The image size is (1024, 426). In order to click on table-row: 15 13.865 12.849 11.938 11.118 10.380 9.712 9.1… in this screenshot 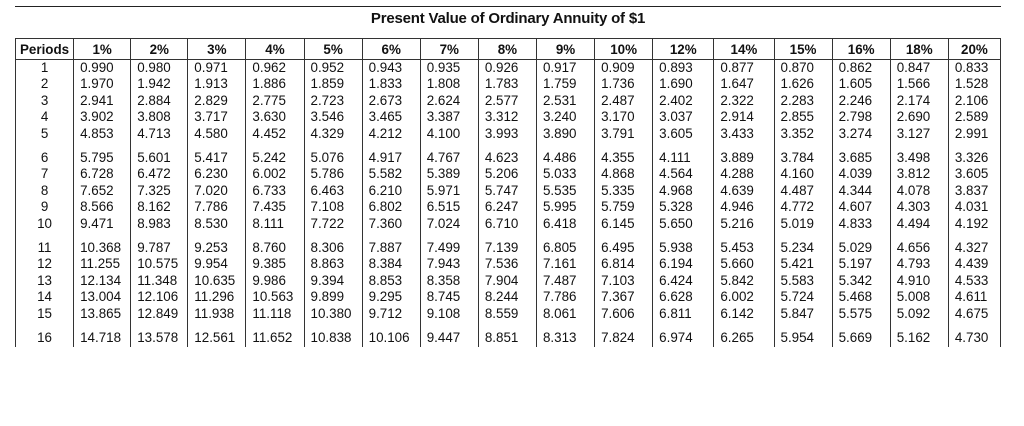, I will do `click(508, 314)`.